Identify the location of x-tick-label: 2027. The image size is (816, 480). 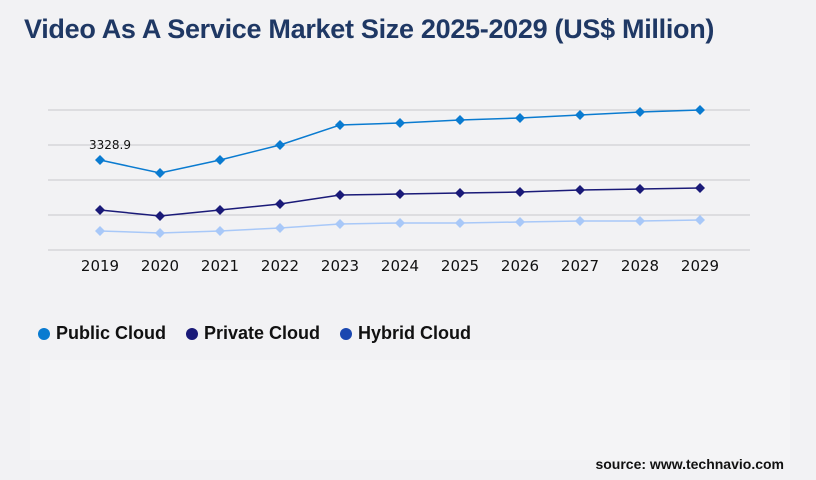
(580, 266).